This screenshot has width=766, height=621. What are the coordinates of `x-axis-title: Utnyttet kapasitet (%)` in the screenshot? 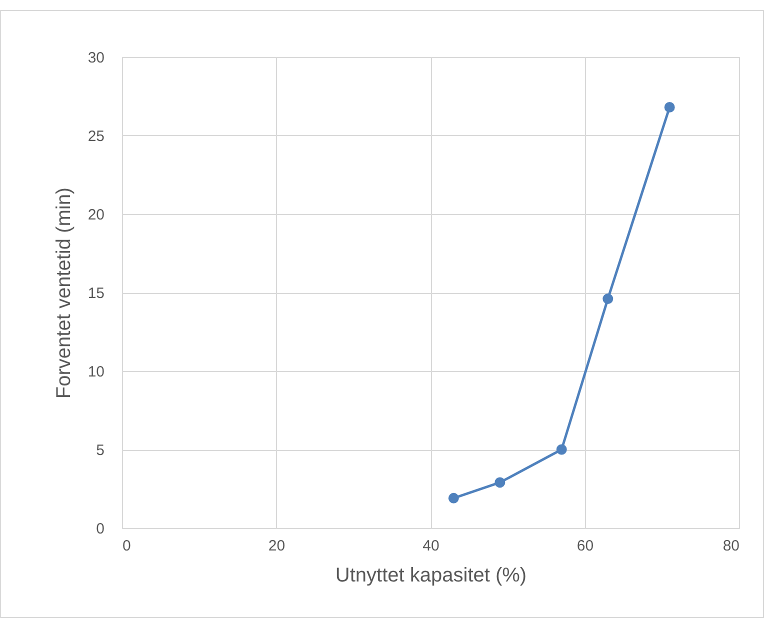 It's located at (431, 575).